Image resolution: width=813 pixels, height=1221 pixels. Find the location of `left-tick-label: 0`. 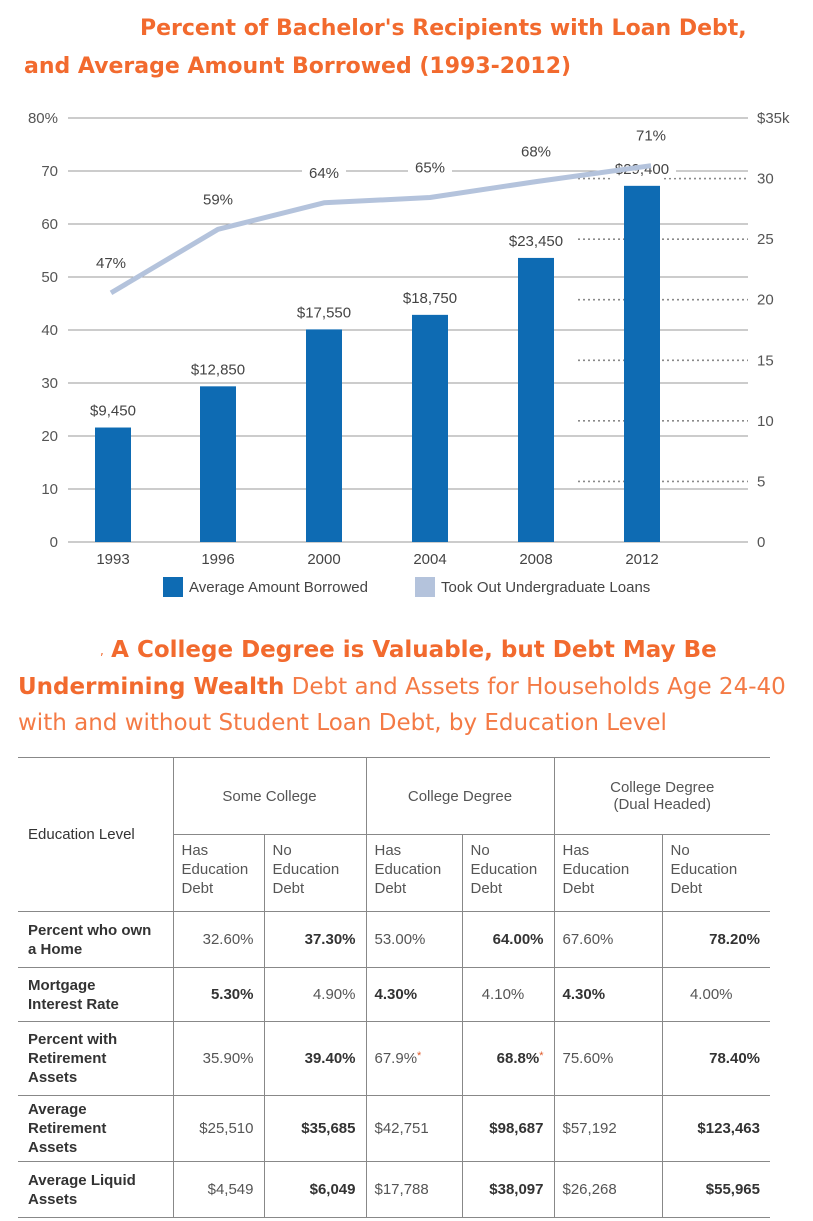

left-tick-label: 0 is located at coordinates (54, 542).